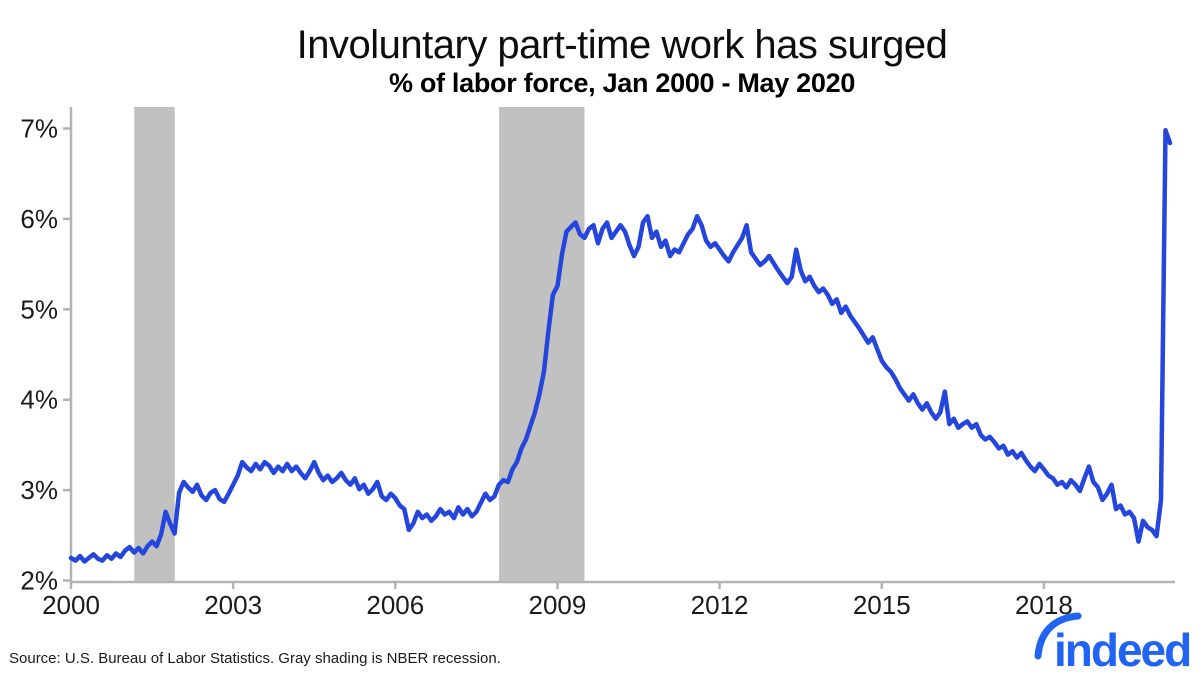 Image resolution: width=1200 pixels, height=682 pixels. I want to click on y-tick-label: 4%, so click(39, 400).